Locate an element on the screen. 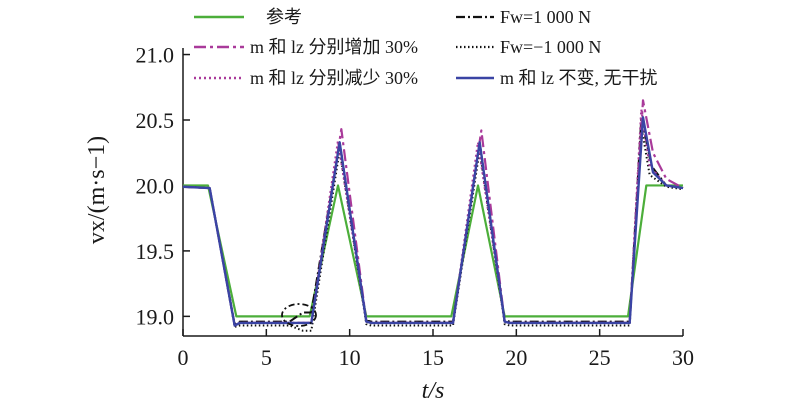 The image size is (800, 409). y-tick-label: 20.0 is located at coordinates (155, 185).